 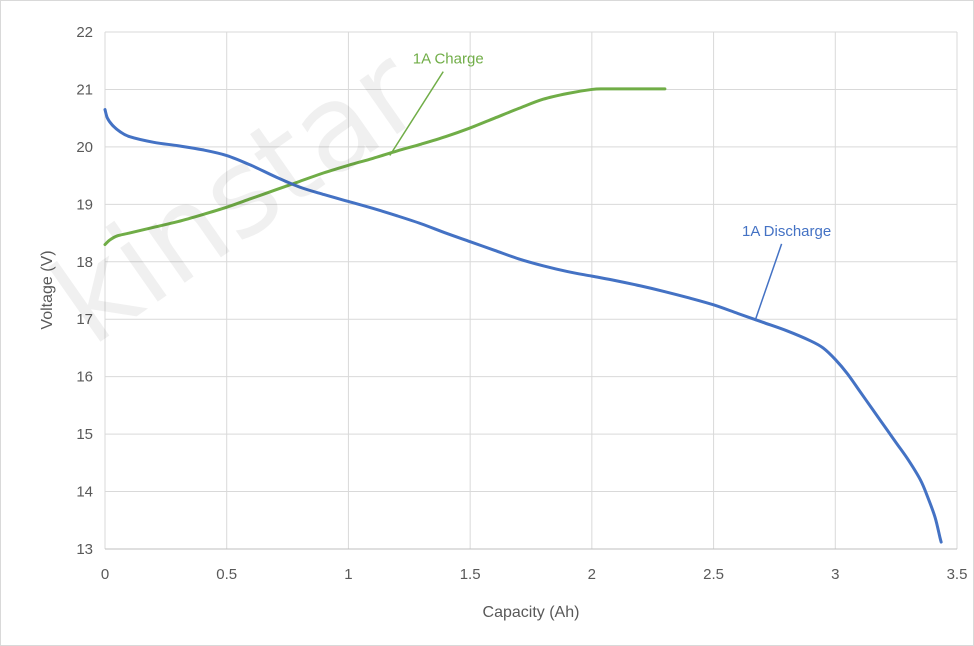 What do you see at coordinates (47, 289) in the screenshot?
I see `y-axis-title: Voltage (V)` at bounding box center [47, 289].